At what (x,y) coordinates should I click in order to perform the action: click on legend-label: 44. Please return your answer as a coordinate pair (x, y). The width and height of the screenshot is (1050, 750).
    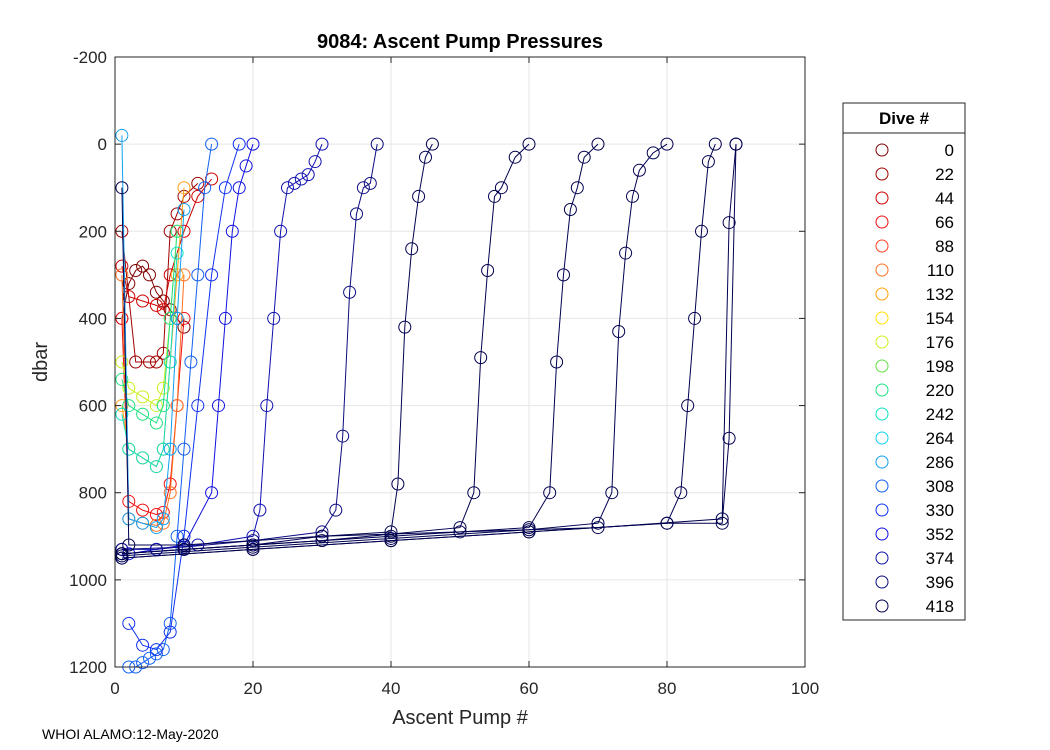
    Looking at the image, I should click on (944, 198).